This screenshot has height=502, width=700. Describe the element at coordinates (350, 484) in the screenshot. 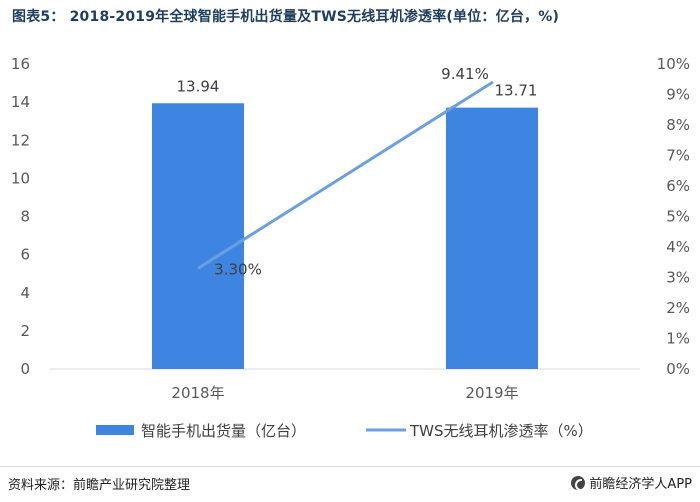

I see `footer: 资料来源：前瞻产业研究院整理 前瞻经济学人APP` at that location.